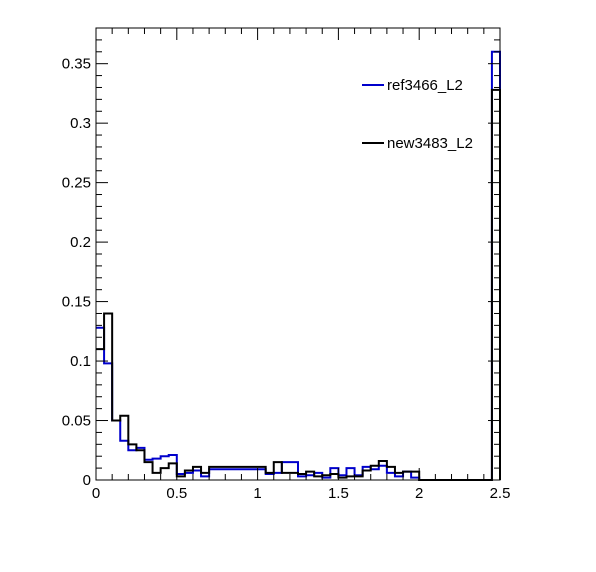 The image size is (596, 572). I want to click on x-tick-label: 0.5, so click(176, 493).